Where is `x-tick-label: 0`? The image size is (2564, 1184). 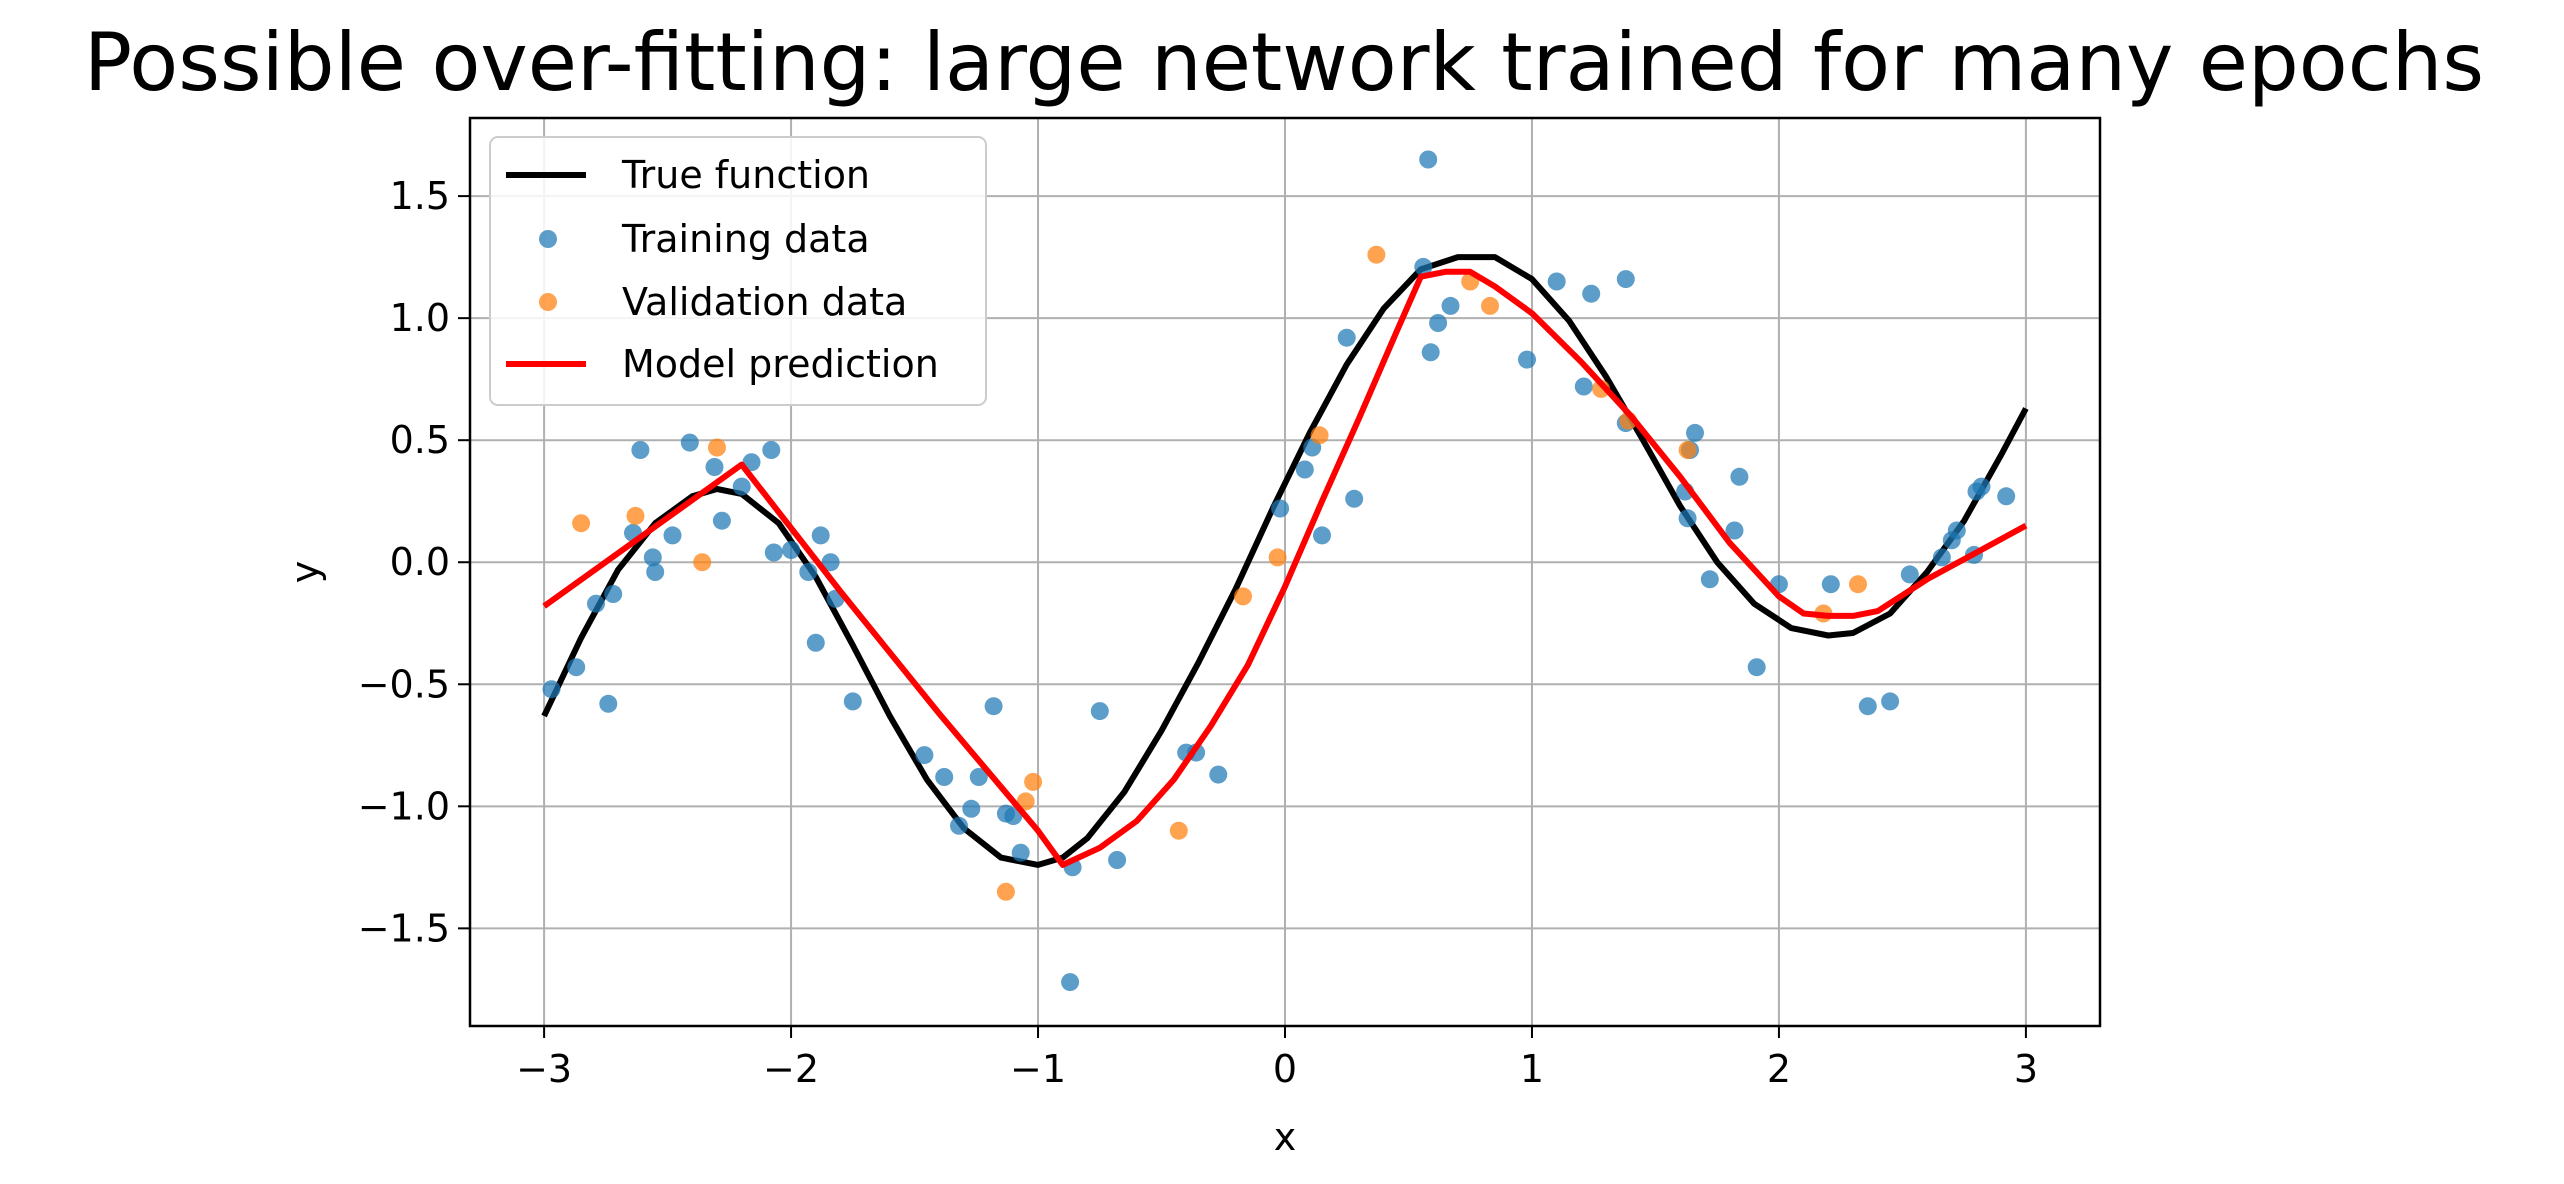 x-tick-label: 0 is located at coordinates (1285, 1069).